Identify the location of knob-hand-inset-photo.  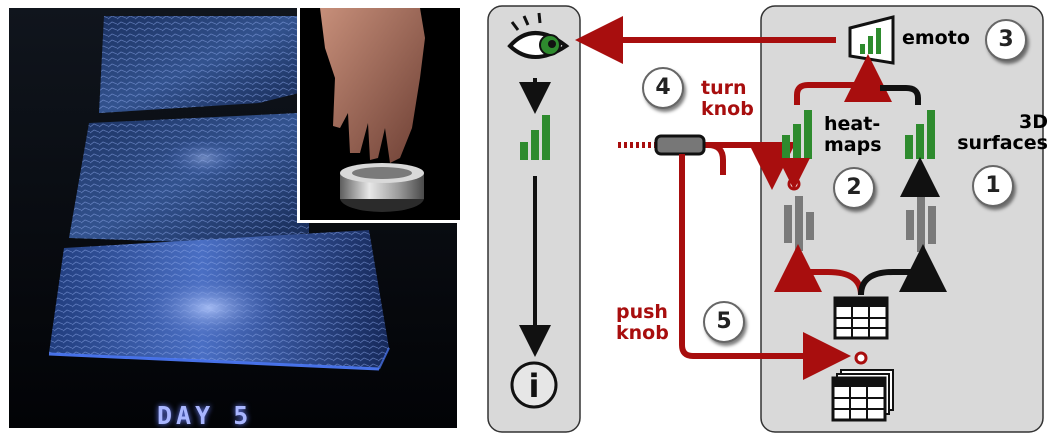
(378, 115).